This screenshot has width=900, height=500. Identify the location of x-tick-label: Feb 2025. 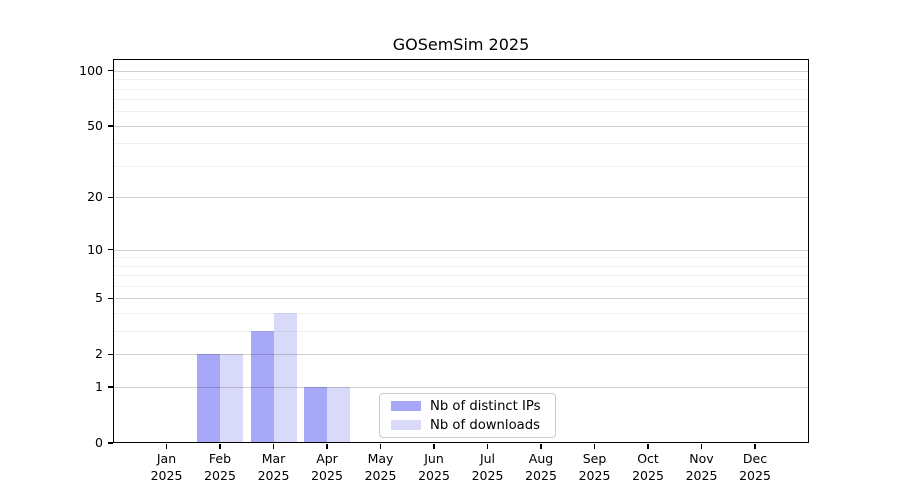
(220, 467).